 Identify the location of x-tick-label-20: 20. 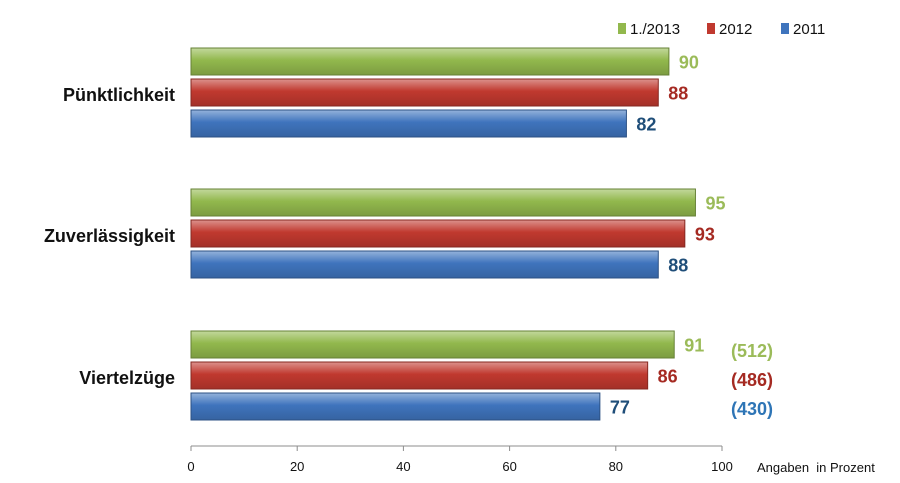
(297, 466).